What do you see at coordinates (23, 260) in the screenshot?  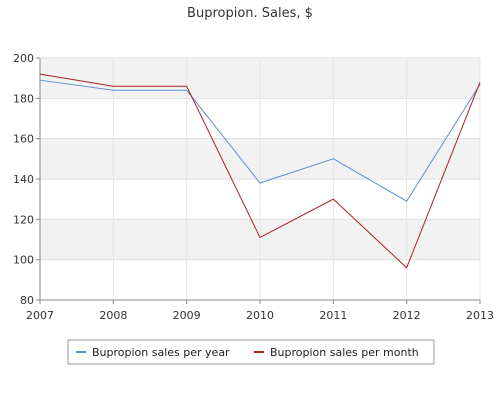 I see `y-tick-label: 100` at bounding box center [23, 260].